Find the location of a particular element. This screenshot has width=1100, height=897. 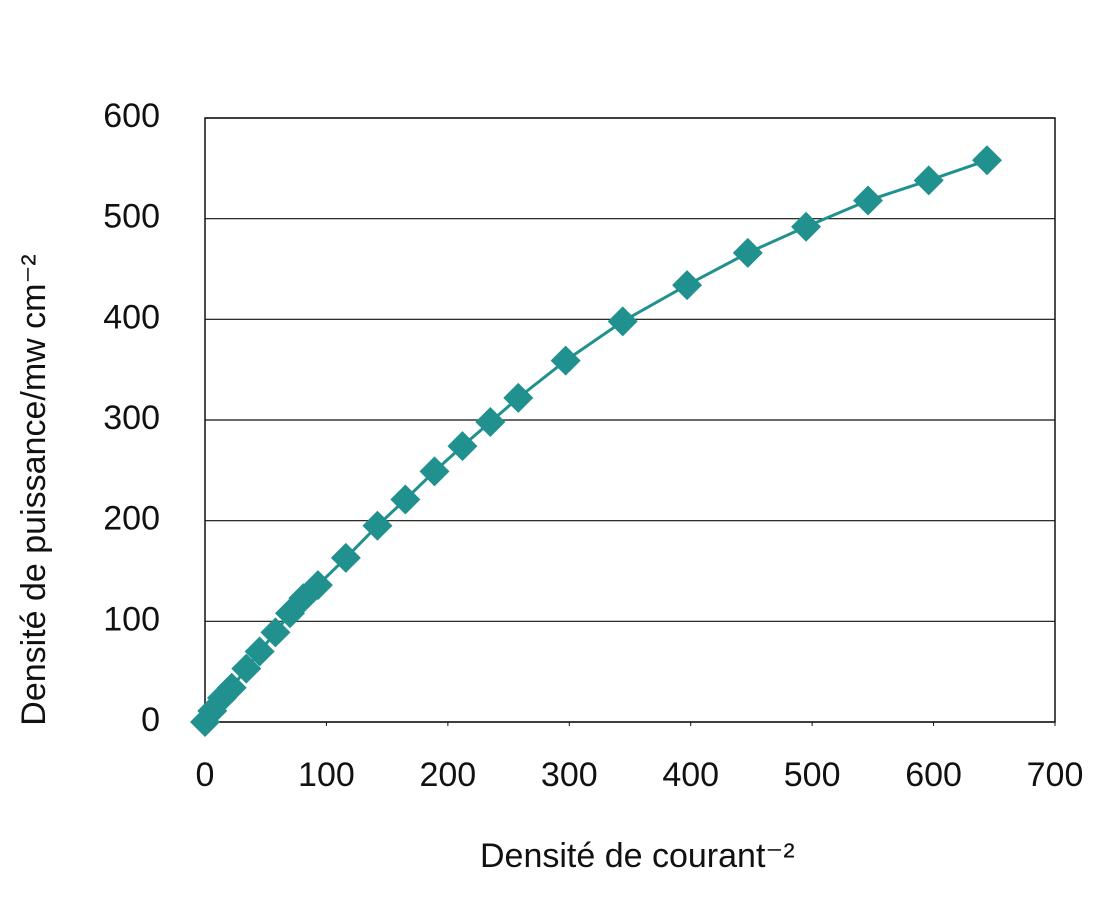

x-tick-label: 200 is located at coordinates (447, 775).